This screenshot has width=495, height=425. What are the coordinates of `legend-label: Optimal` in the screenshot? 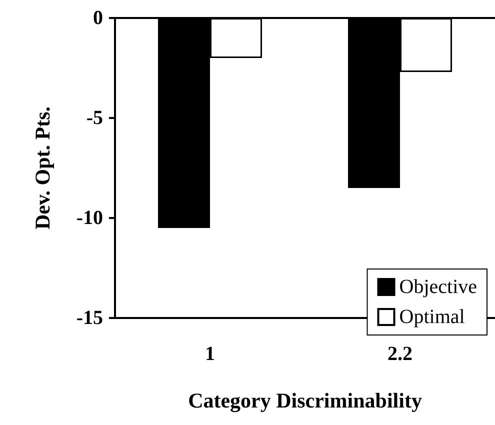 It's located at (432, 317).